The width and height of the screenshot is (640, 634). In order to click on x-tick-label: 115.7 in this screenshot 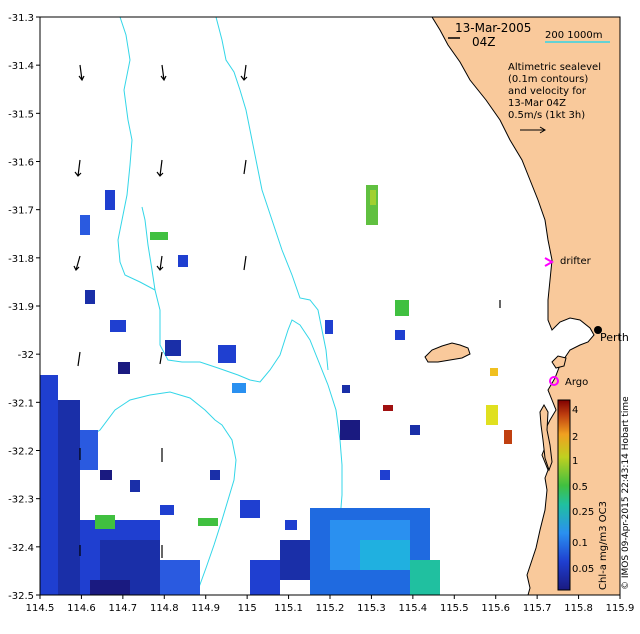, I will do `click(537, 608)`.